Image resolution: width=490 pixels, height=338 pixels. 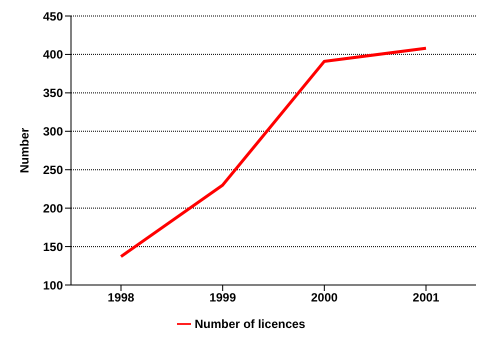 What do you see at coordinates (121, 297) in the screenshot?
I see `x-tick-label: 1998` at bounding box center [121, 297].